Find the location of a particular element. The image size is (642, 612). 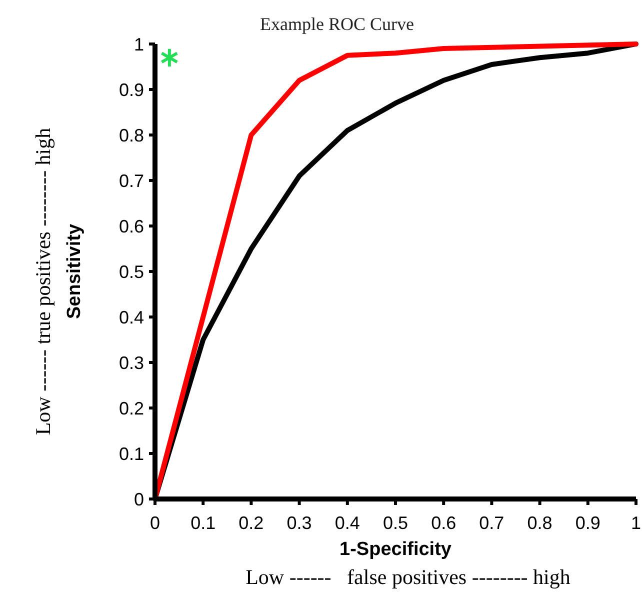

x-tick-label: 0.1 is located at coordinates (203, 523).